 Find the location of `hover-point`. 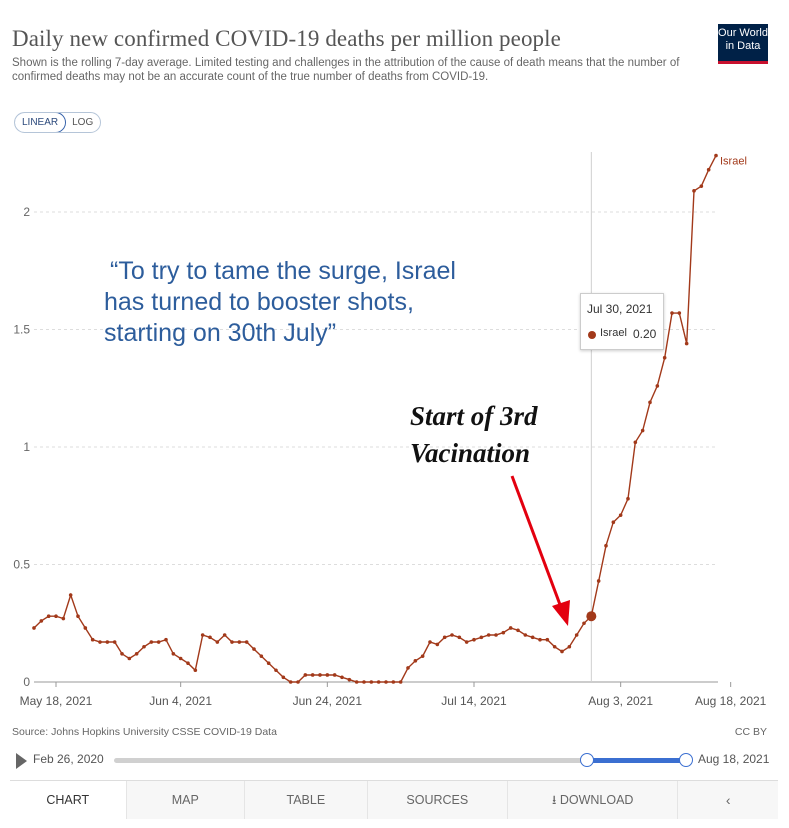

hover-point is located at coordinates (591, 616).